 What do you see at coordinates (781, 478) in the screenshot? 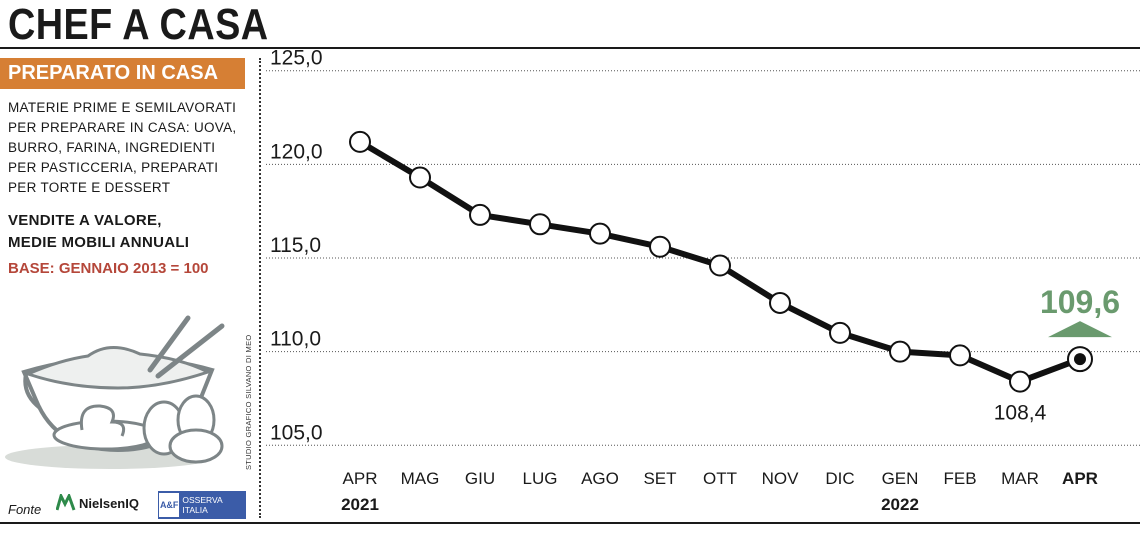
I see `x-tick-label: NOV` at bounding box center [781, 478].